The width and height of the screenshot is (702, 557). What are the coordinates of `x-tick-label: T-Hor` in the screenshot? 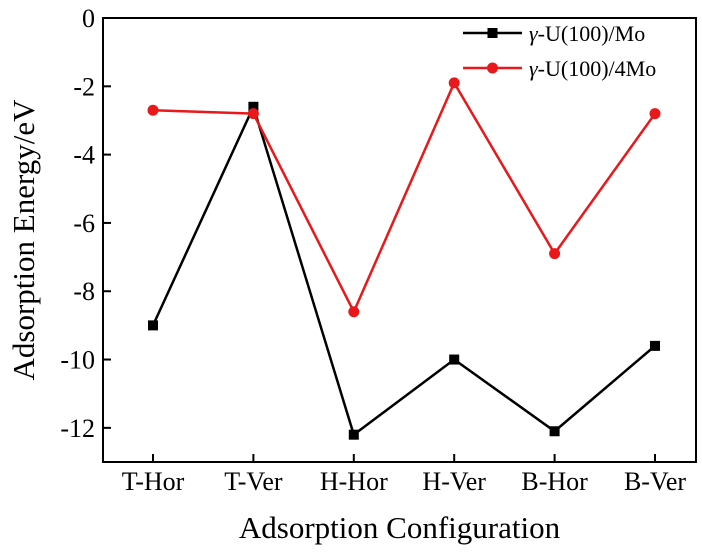 It's located at (153, 481).